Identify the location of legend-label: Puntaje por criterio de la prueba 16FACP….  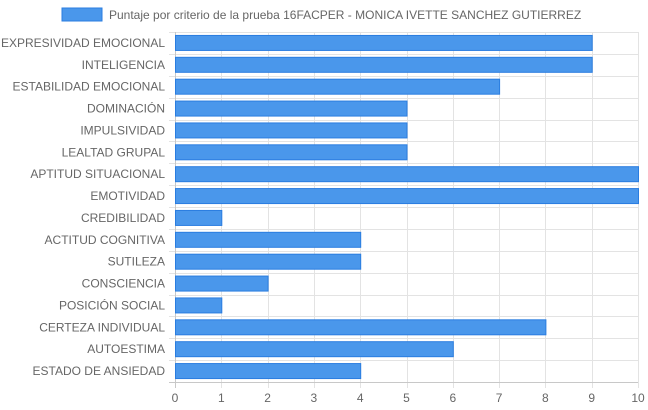
(345, 15).